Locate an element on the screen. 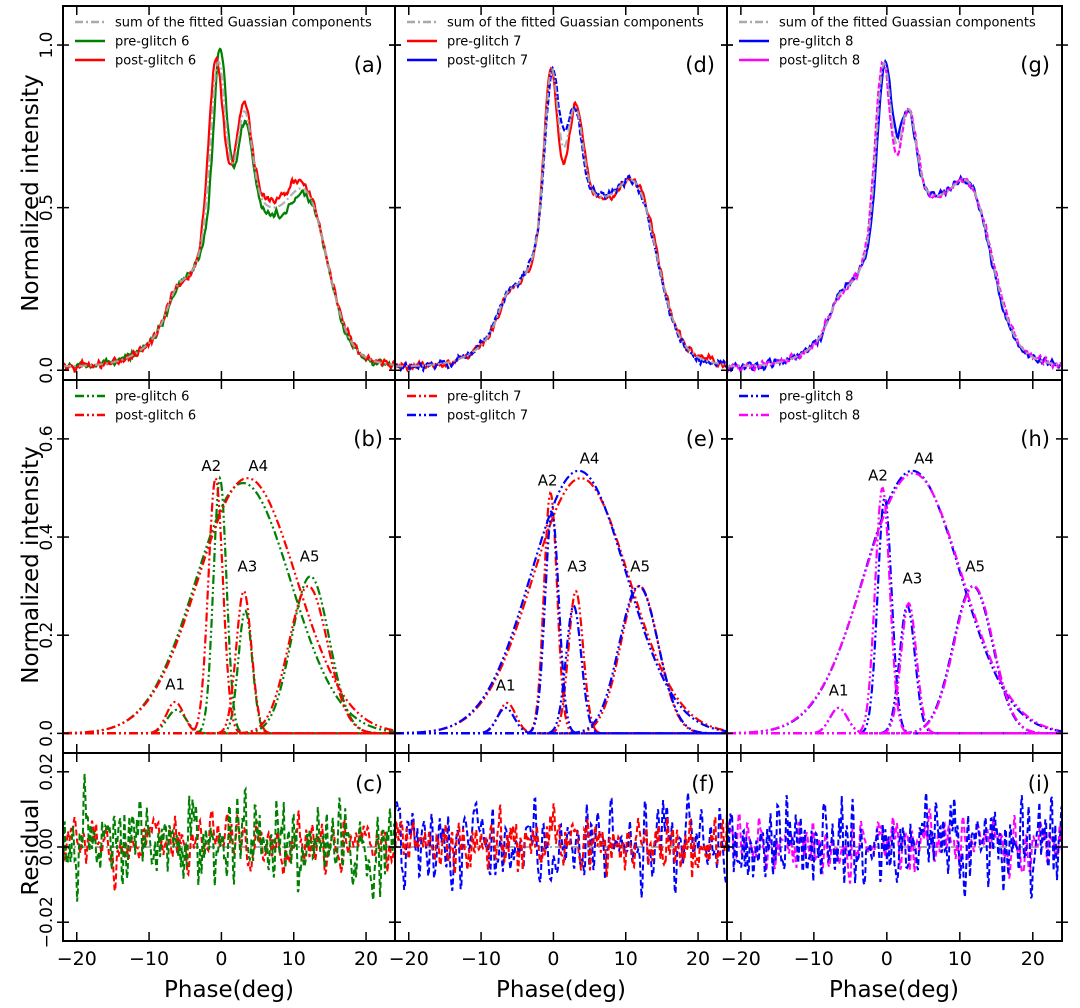  legend-label: pre-glitch 7 is located at coordinates (484, 42).